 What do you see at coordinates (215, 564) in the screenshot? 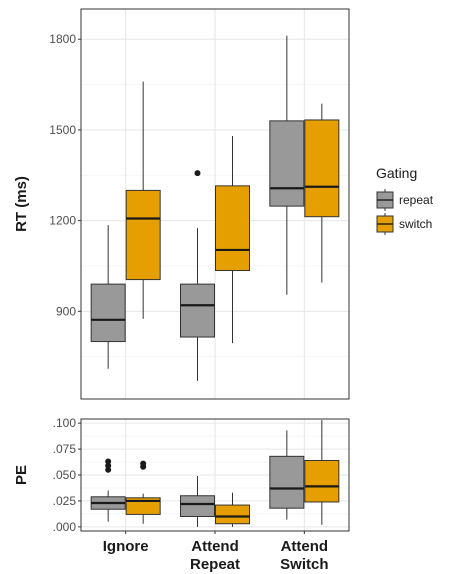
I see `x-category-label: Repeat` at bounding box center [215, 564].